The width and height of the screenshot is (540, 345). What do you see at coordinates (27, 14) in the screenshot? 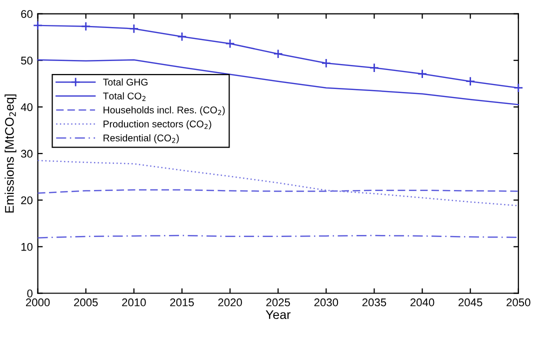
I see `y-tick-label: 60` at bounding box center [27, 14].